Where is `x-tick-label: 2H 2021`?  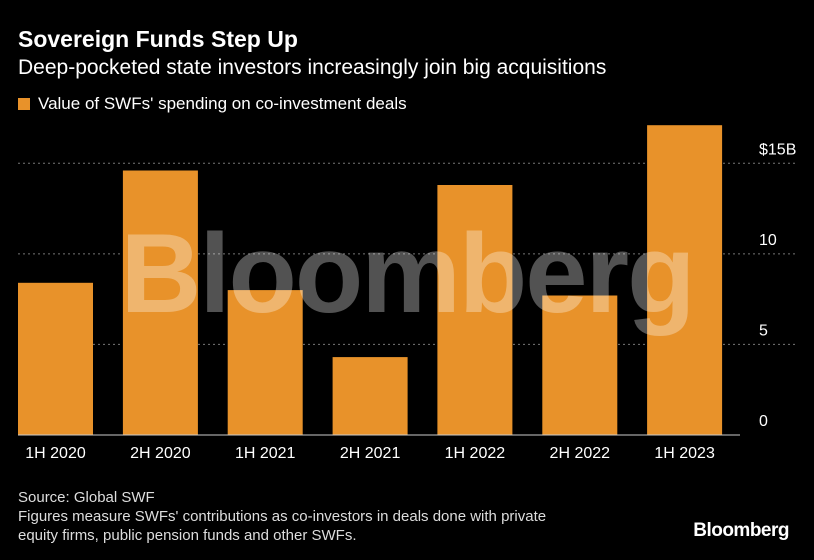
x-tick-label: 2H 2021 is located at coordinates (370, 453).